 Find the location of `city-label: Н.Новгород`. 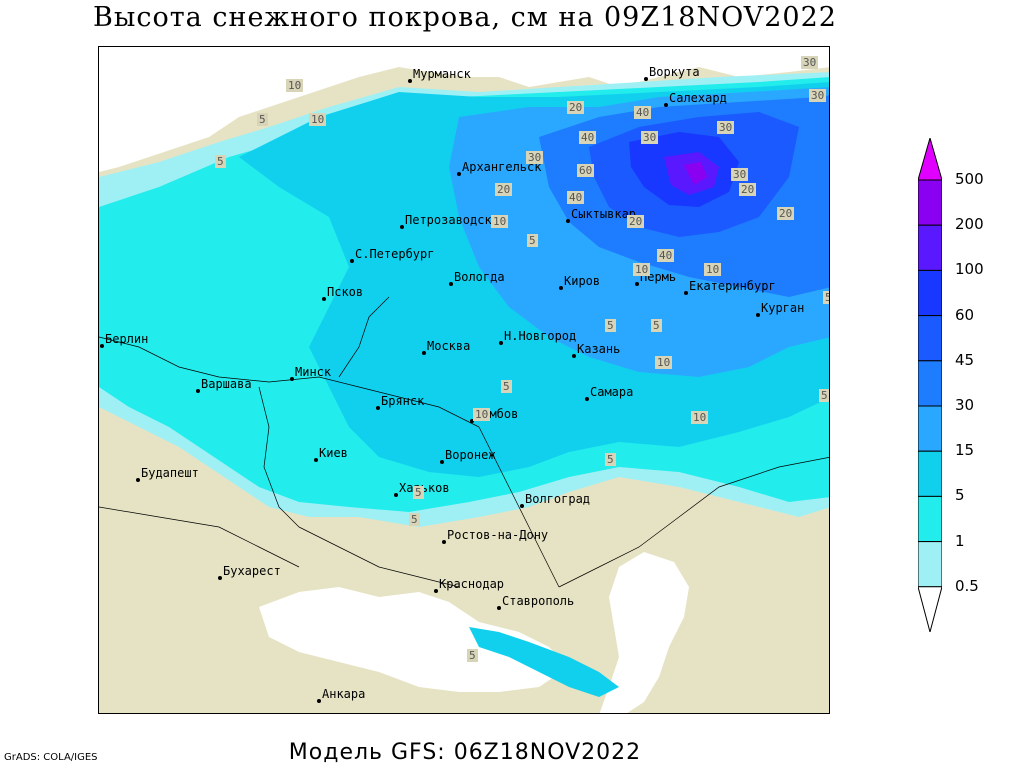

city-label: Н.Новгород is located at coordinates (537, 337).